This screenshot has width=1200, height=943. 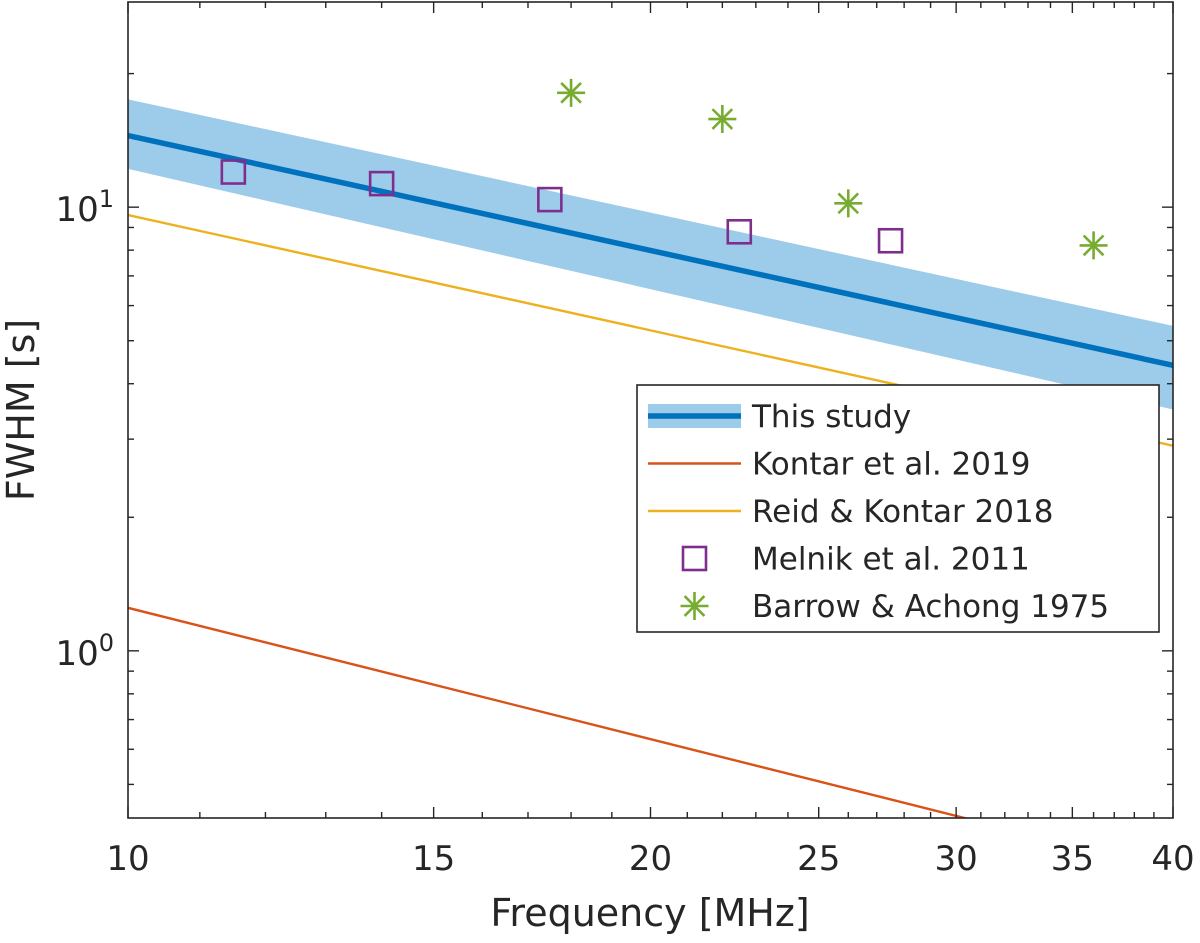 I want to click on legend-swatch-marker-barrow-achong-1975, so click(x=694, y=606).